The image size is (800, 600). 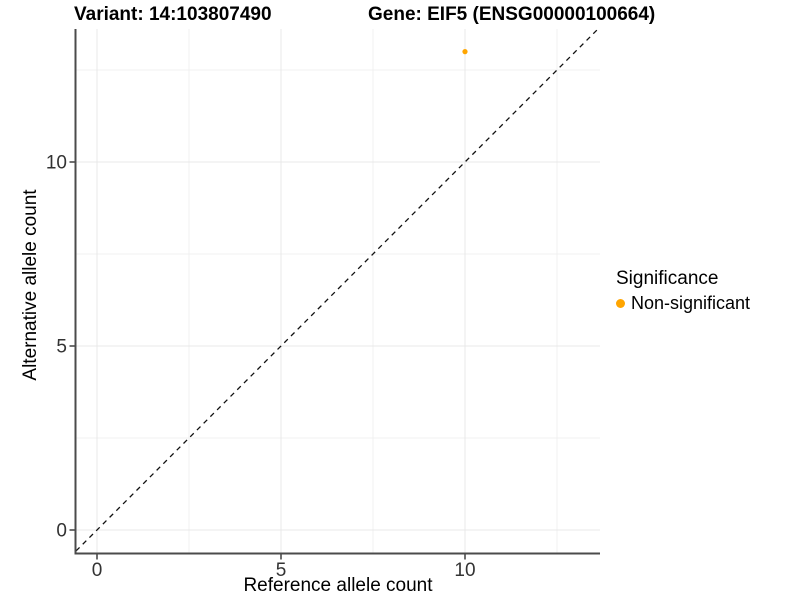 I want to click on legend-item-label: Non-significant, so click(x=691, y=302).